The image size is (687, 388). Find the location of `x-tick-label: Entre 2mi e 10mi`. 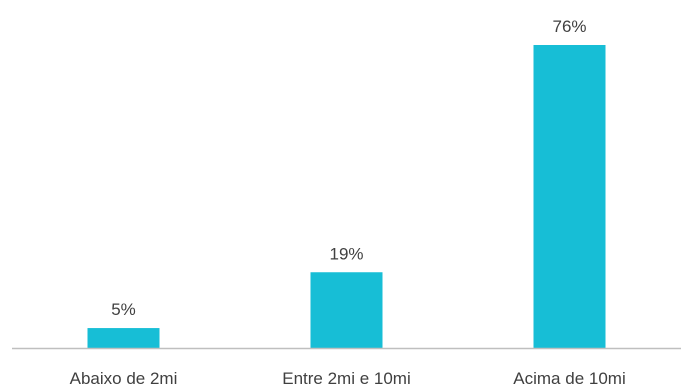

x-tick-label: Entre 2mi e 10mi is located at coordinates (346, 378).